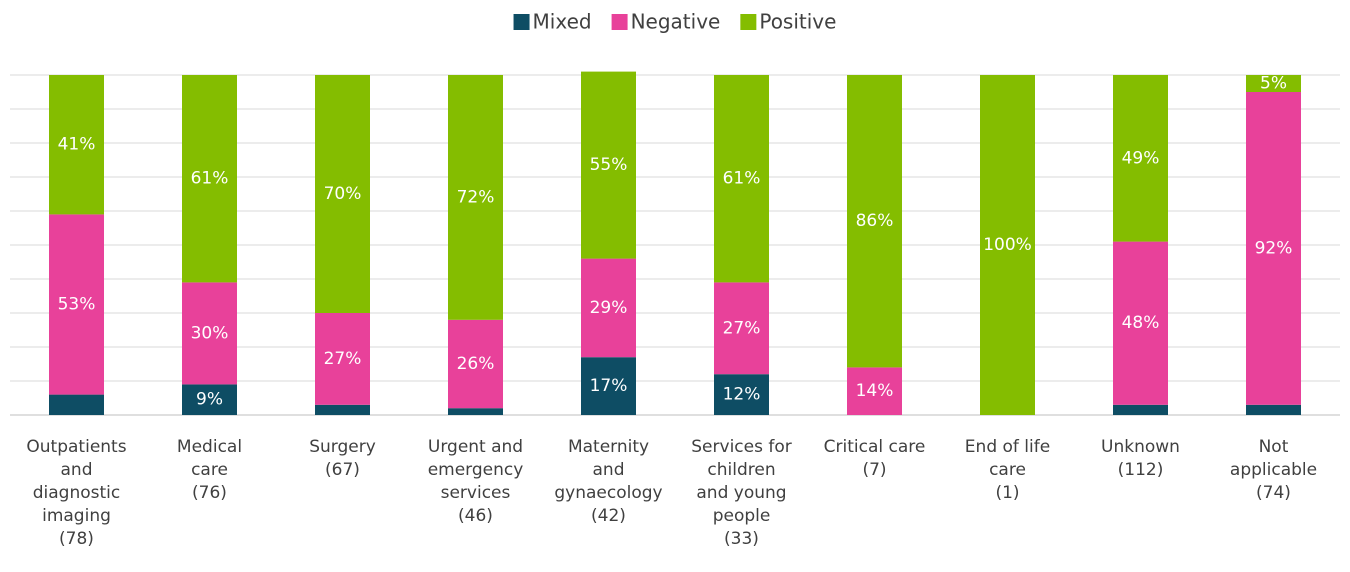  I want to click on data-label: 70%, so click(343, 194).